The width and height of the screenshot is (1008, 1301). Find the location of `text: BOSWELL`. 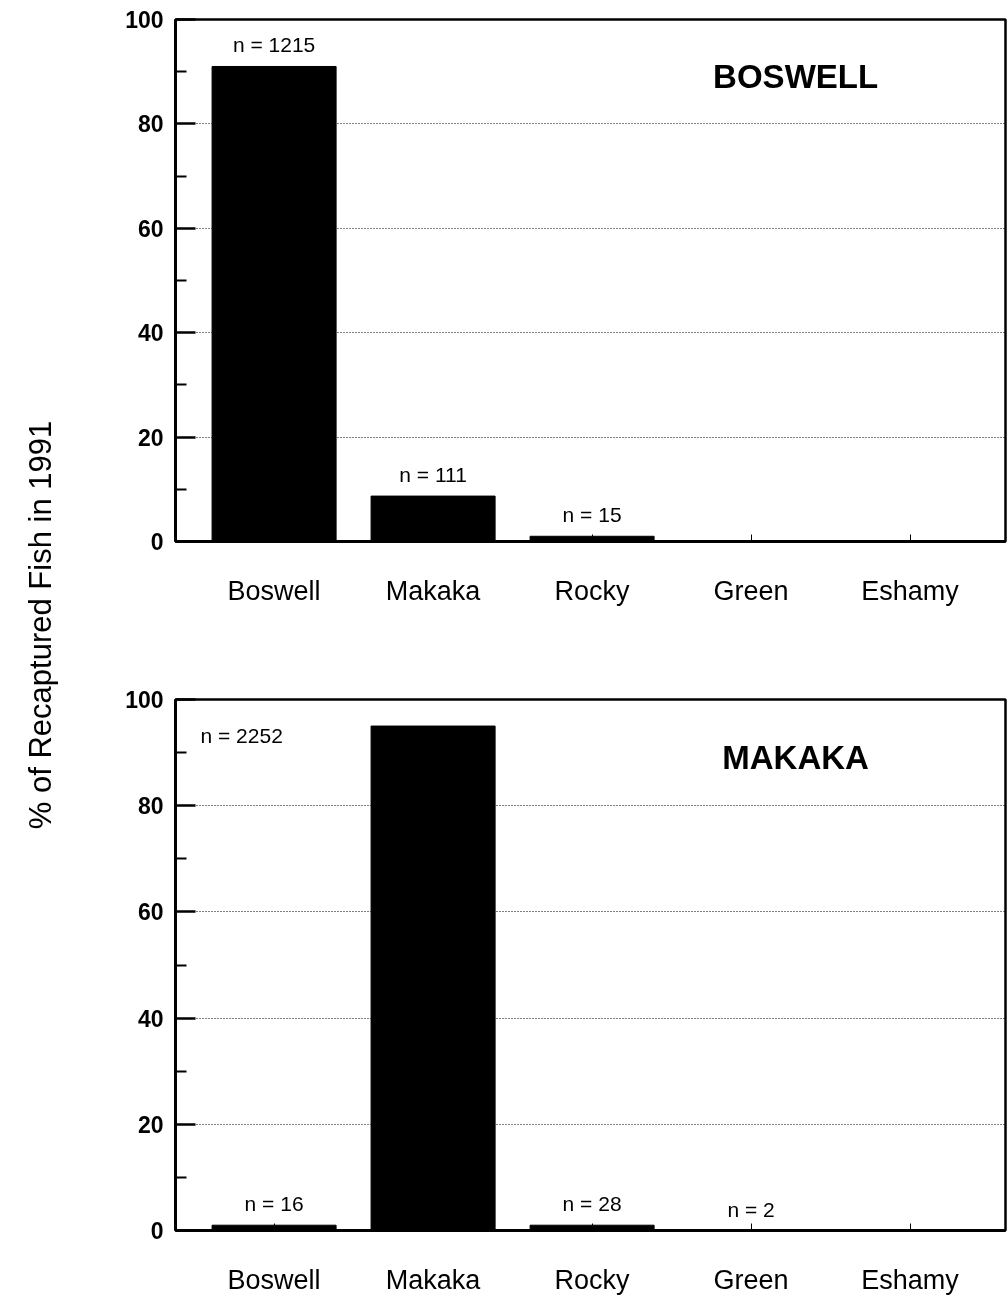

text: BOSWELL is located at coordinates (796, 77).